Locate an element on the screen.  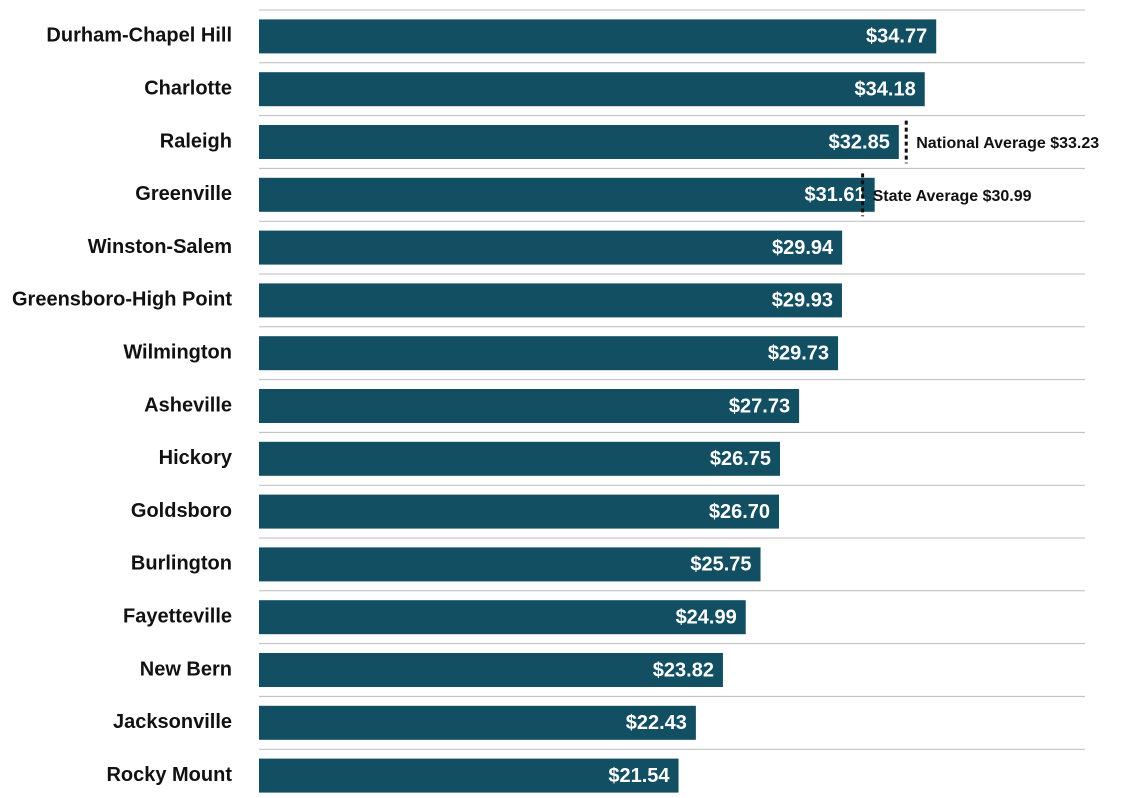
category-label: Greenville is located at coordinates (183, 194).